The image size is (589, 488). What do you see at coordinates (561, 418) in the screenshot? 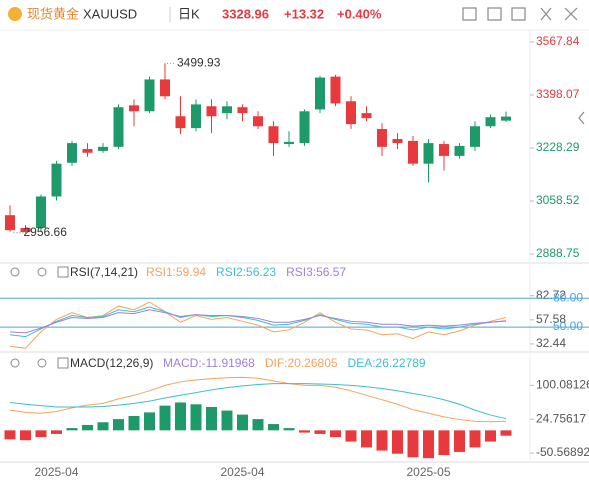
I see `y-tick-label: 24.75617` at bounding box center [561, 418].